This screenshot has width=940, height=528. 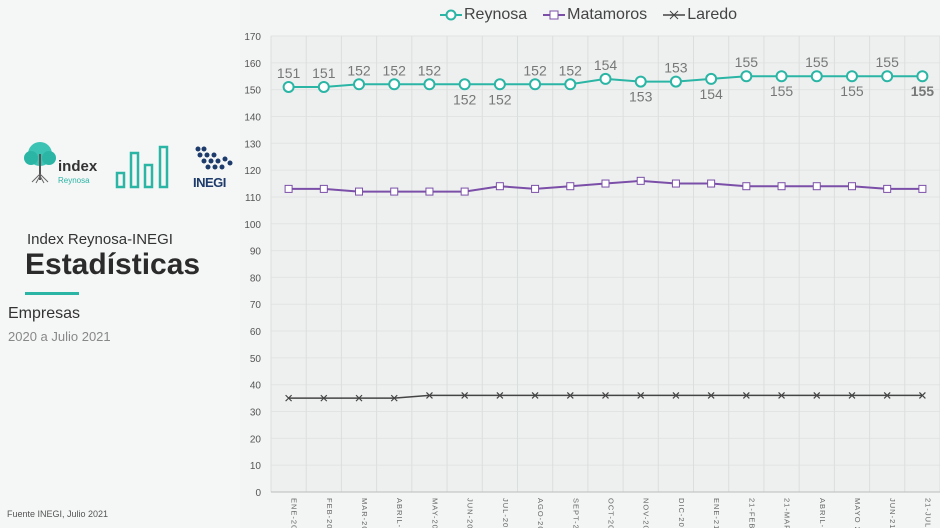 I want to click on x-marker-icon, so click(x=674, y=15).